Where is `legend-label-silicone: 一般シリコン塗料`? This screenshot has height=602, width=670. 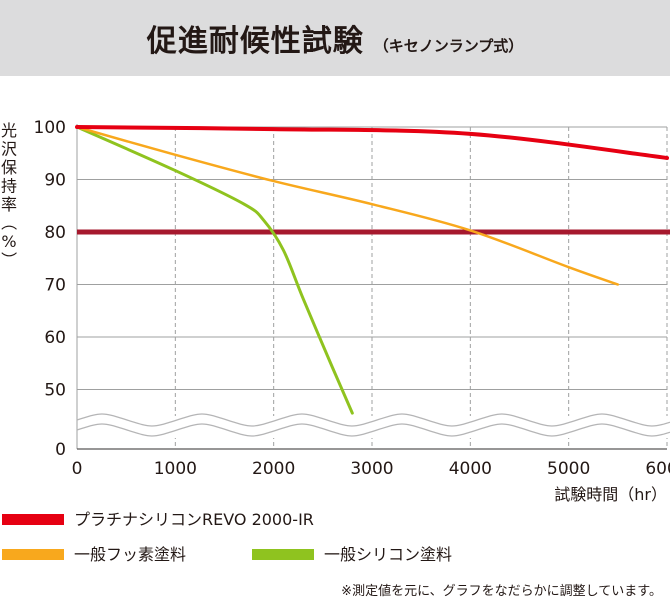 legend-label-silicone: 一般シリコン塗料 is located at coordinates (388, 554).